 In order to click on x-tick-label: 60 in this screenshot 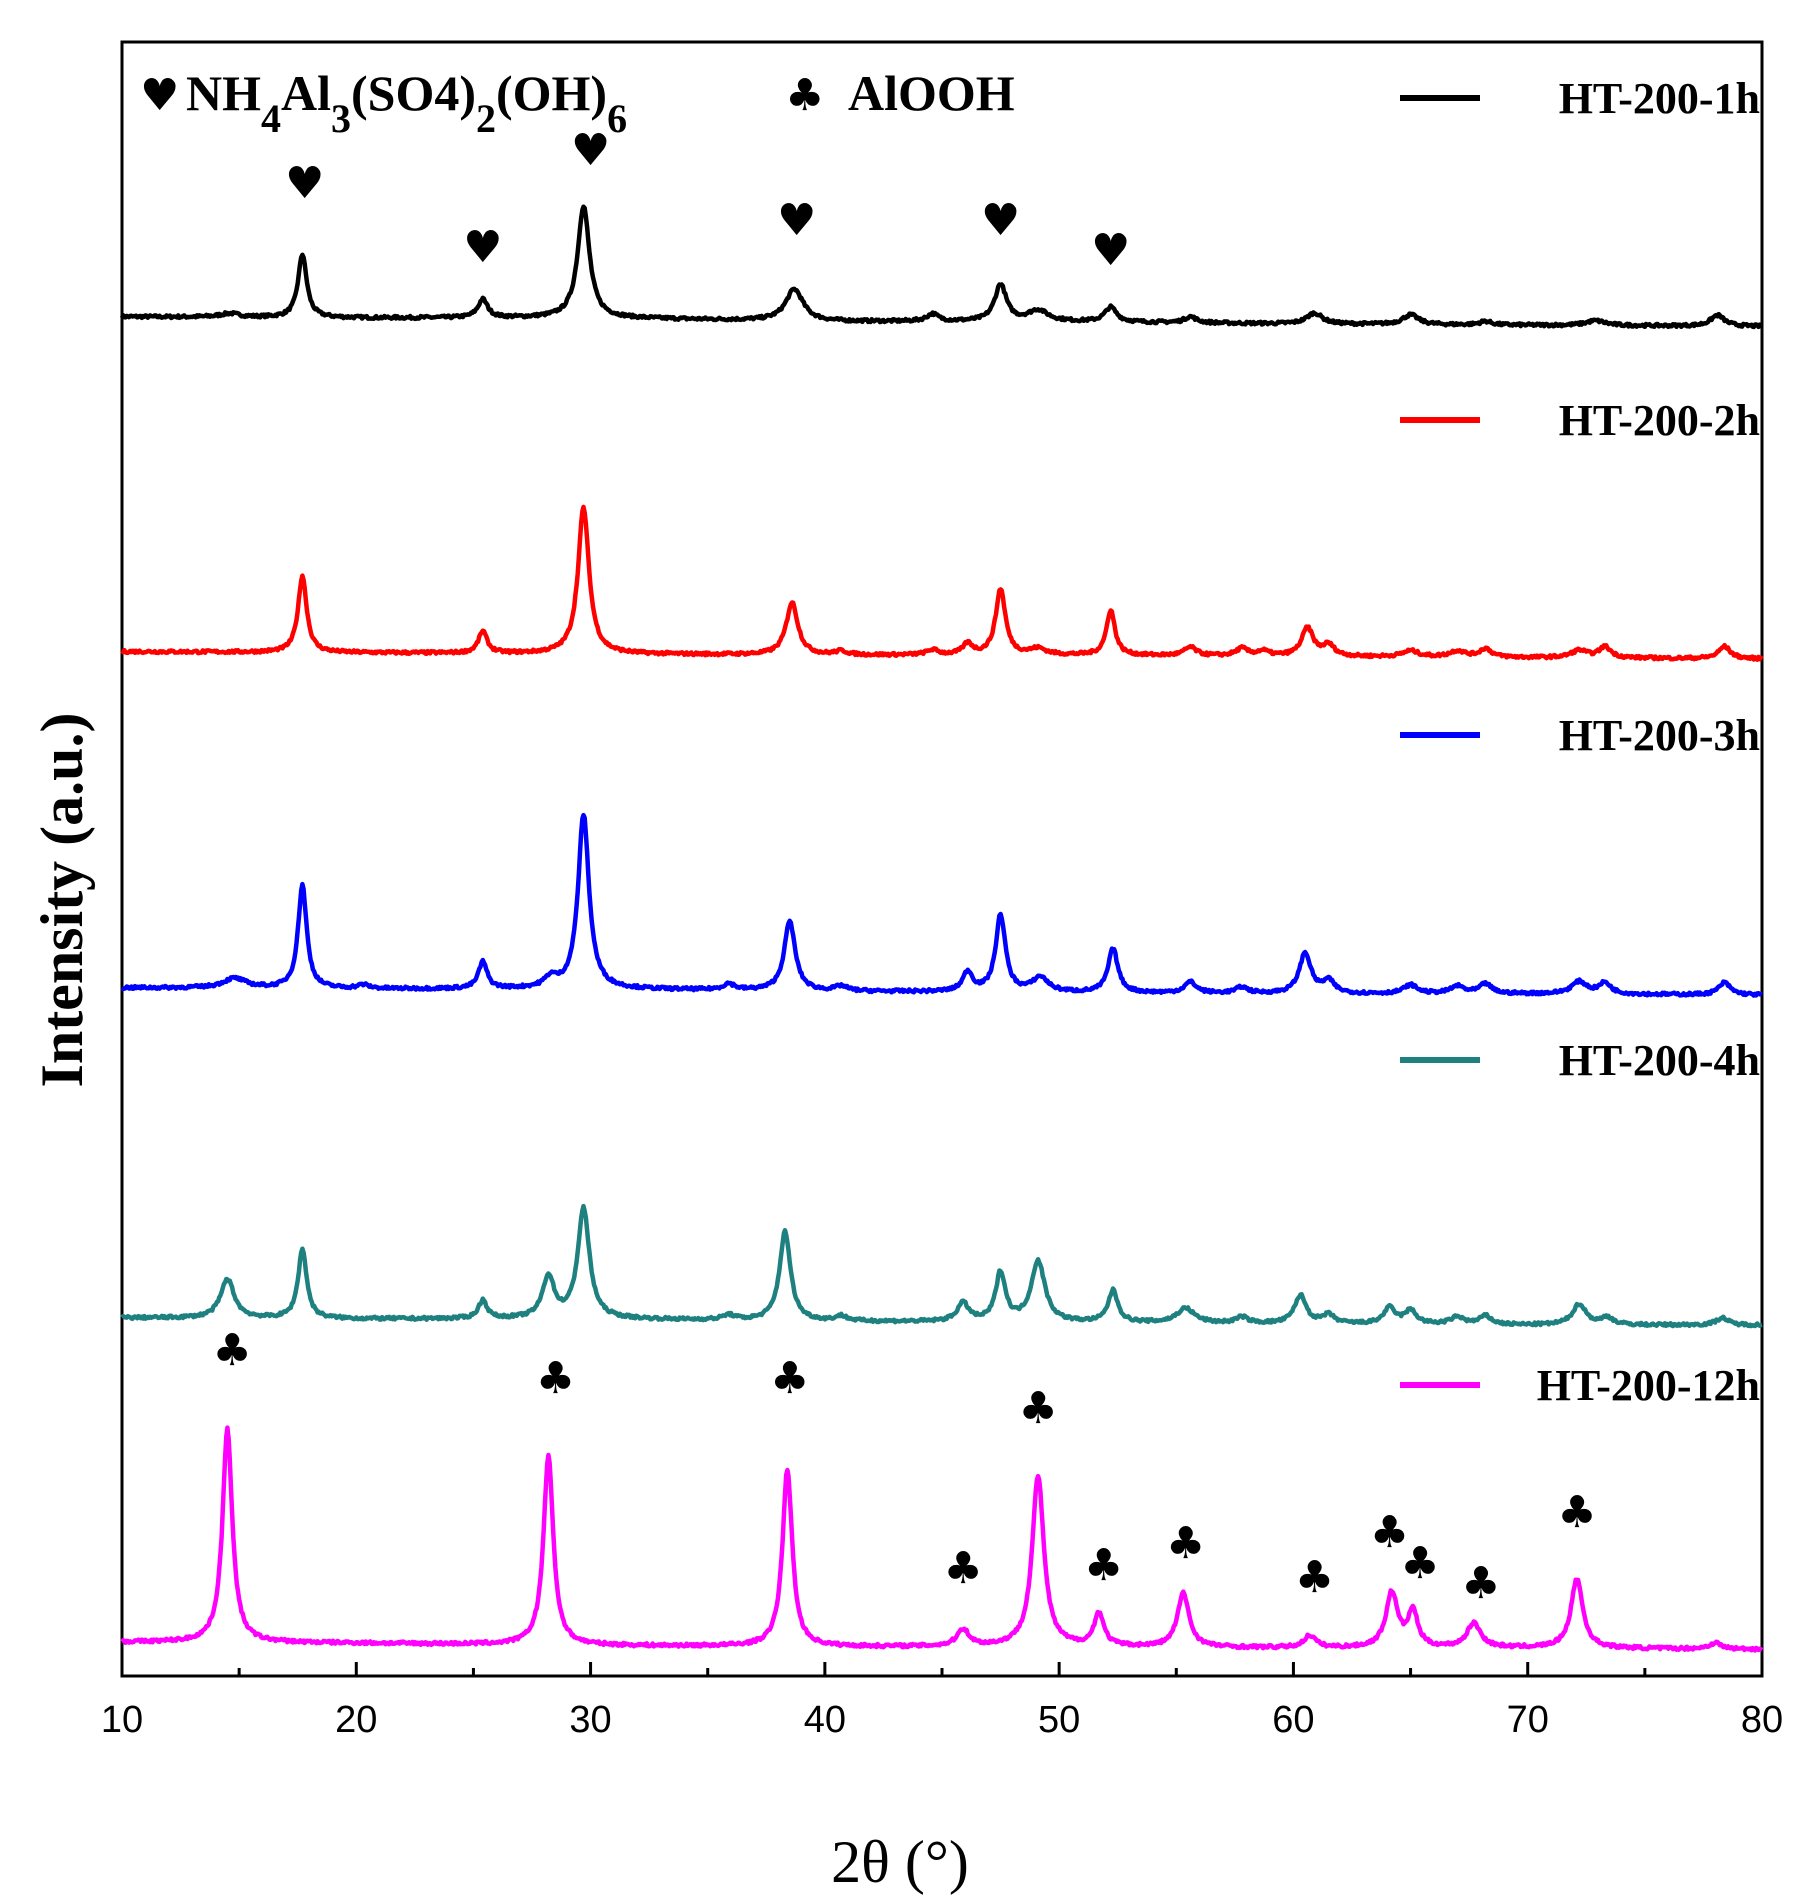, I will do `click(1293, 1720)`.